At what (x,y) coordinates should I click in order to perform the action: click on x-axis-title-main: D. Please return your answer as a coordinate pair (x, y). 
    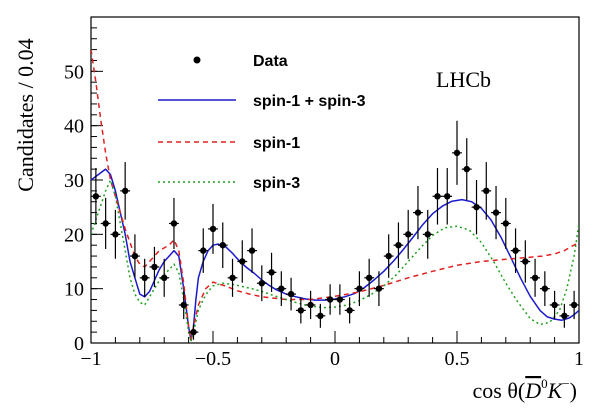
    Looking at the image, I should click on (532, 390).